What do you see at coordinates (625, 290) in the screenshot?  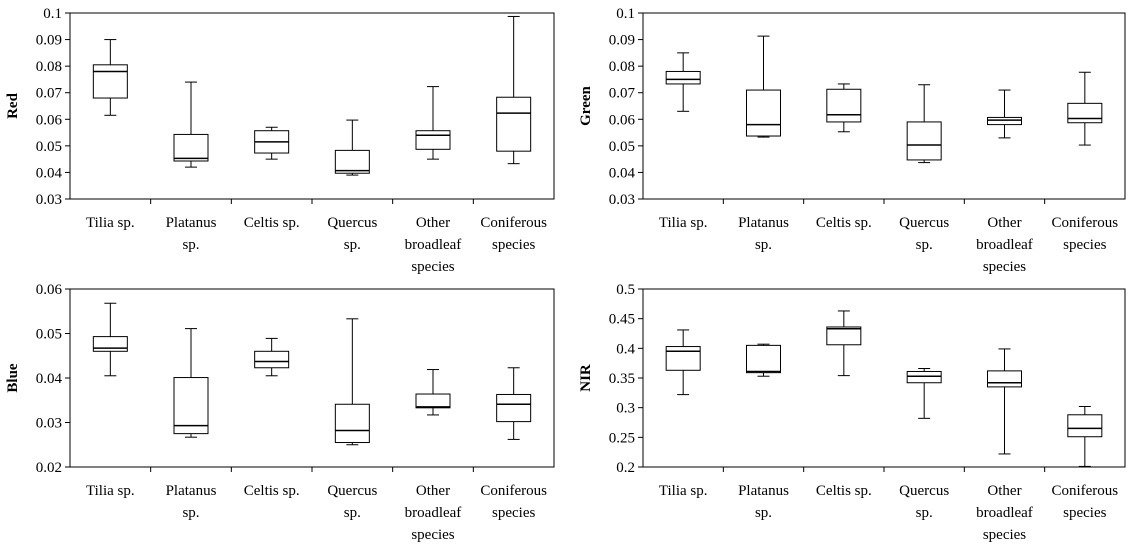 I see `y-tick-label: 0.5` at bounding box center [625, 290].